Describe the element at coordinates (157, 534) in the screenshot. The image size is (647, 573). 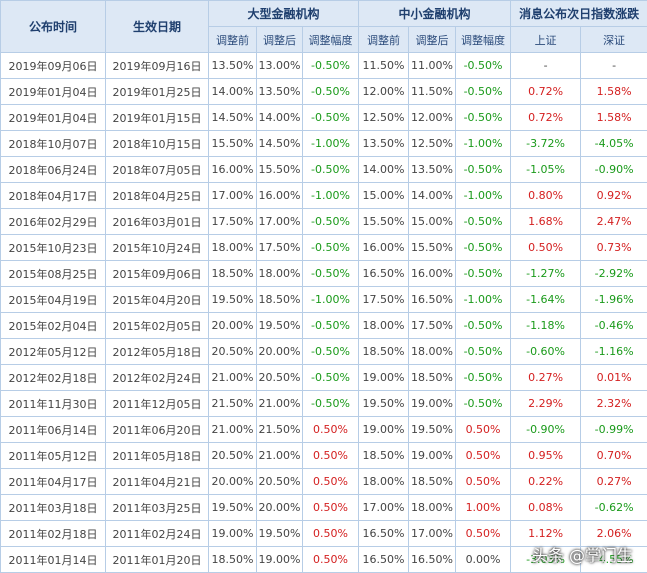
I see `cell: 2011年02月24日` at that location.